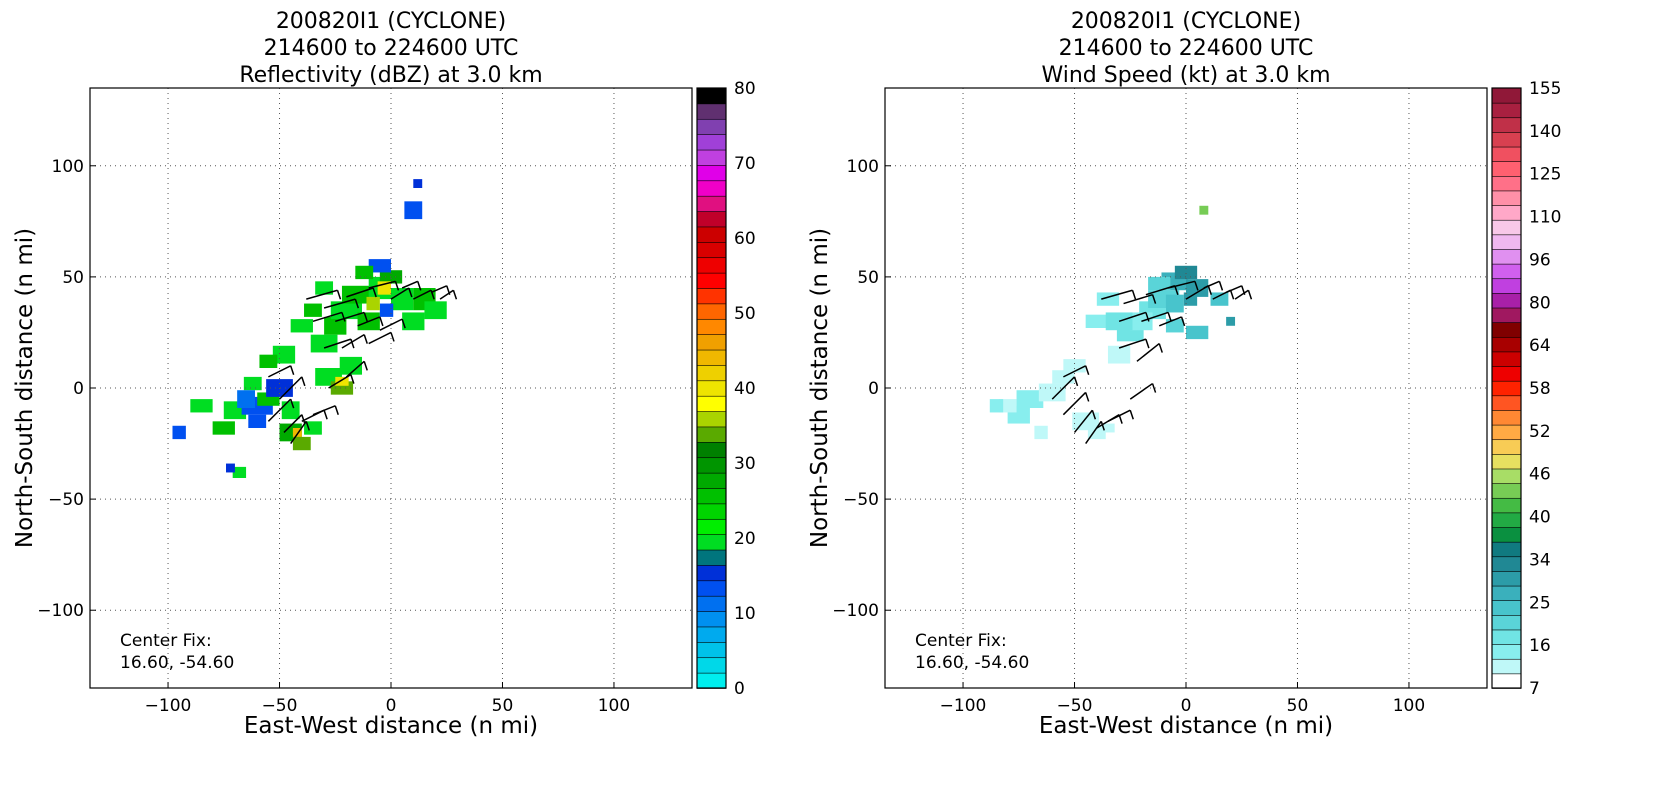  I want to click on colorbar-label: 16, so click(1540, 646).